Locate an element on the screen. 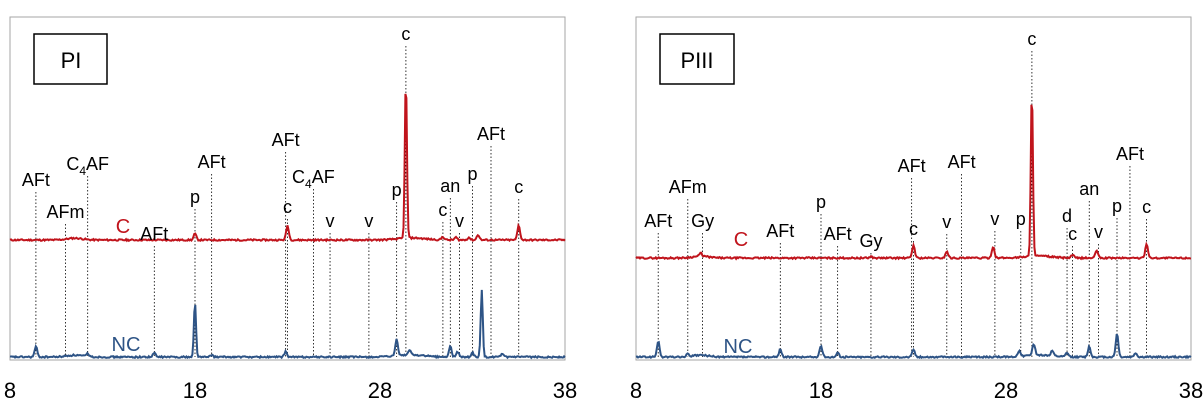  panel-label: PIII is located at coordinates (696, 60).